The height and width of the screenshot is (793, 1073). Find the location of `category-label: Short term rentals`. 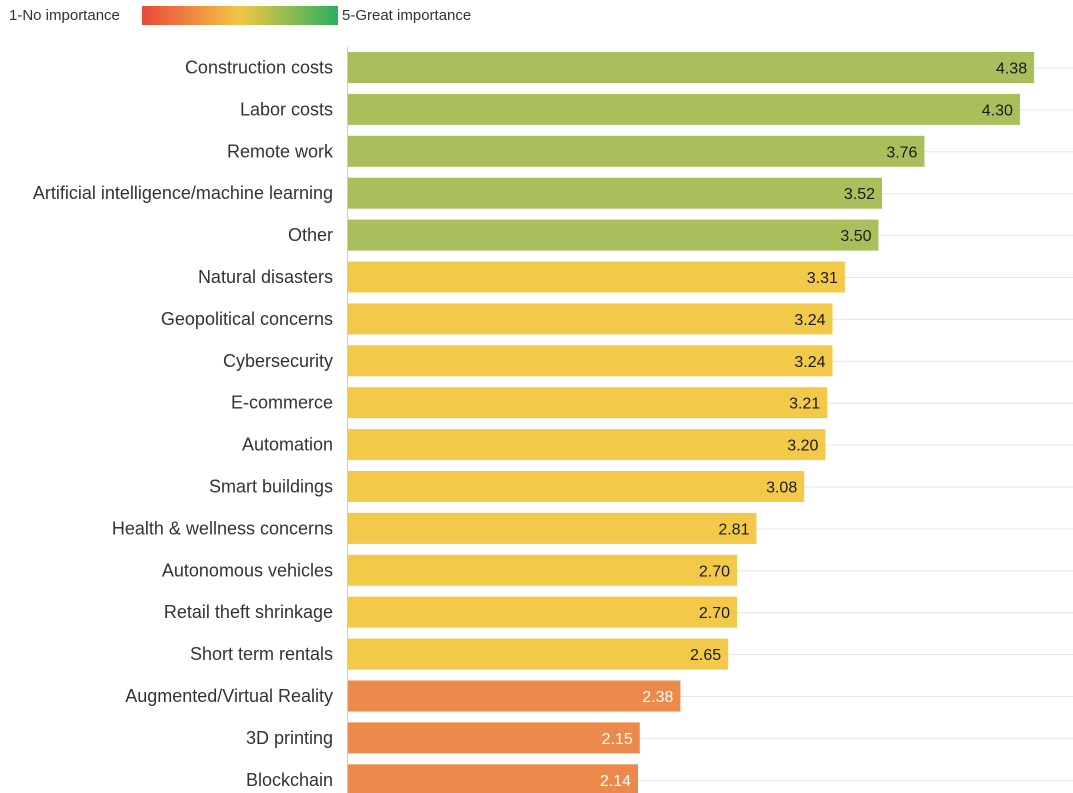

category-label: Short term rentals is located at coordinates (261, 654).